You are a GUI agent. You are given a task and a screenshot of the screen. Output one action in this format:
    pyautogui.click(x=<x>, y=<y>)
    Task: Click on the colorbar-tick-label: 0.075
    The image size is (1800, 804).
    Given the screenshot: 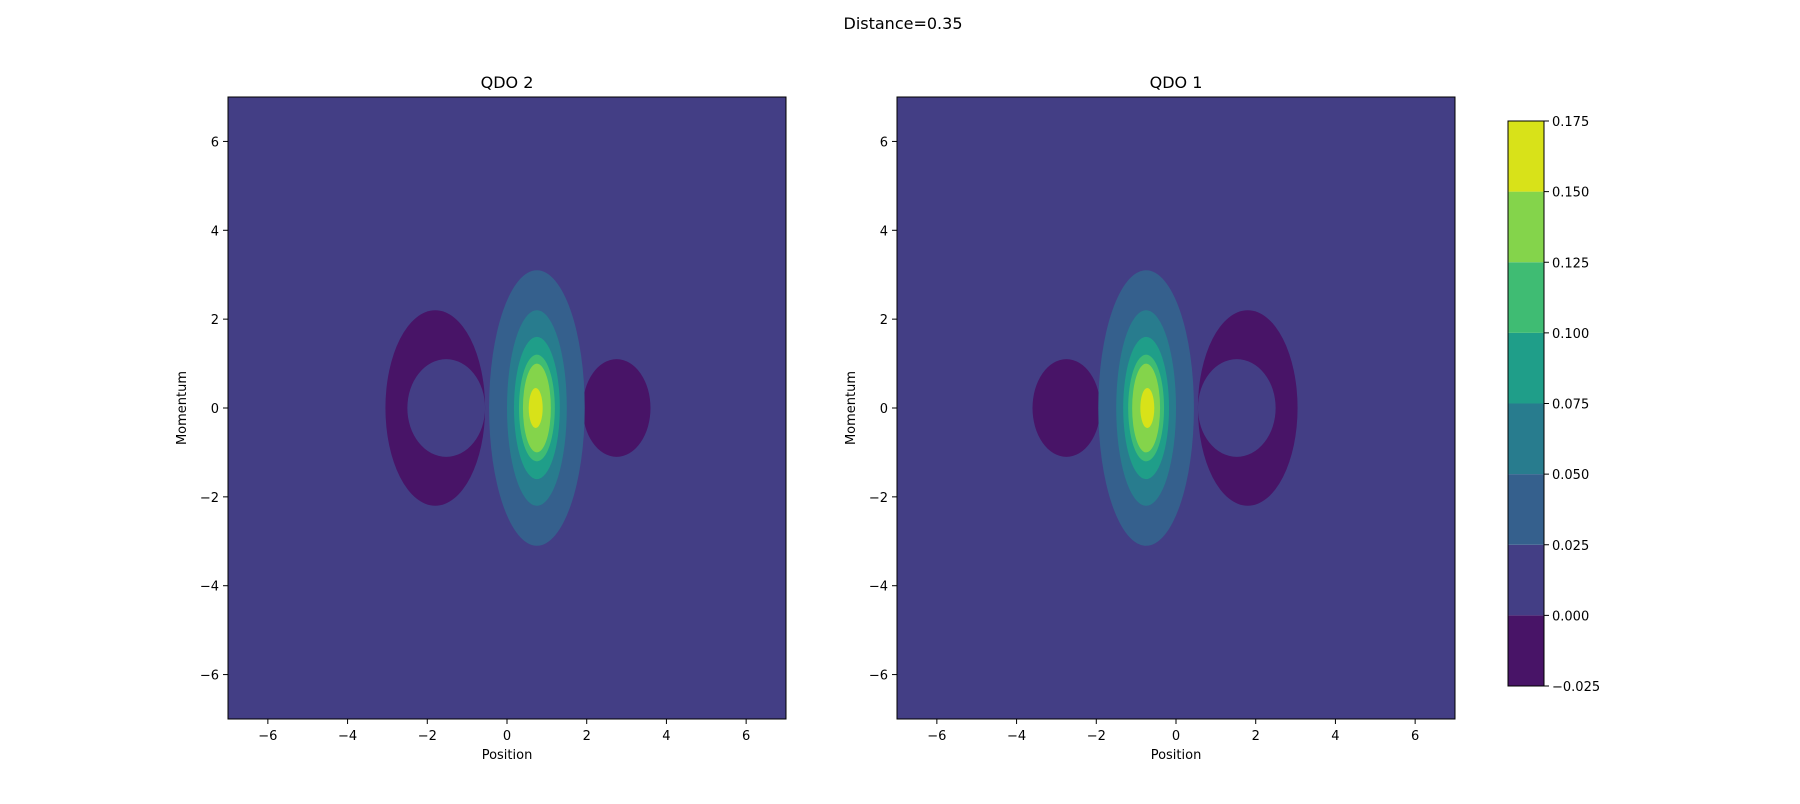 What is the action you would take?
    pyautogui.click(x=1570, y=405)
    